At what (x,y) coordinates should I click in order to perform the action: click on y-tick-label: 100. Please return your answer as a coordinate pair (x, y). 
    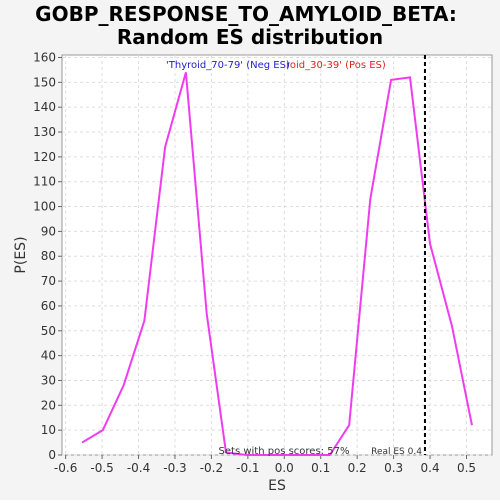
    Looking at the image, I should click on (44, 207).